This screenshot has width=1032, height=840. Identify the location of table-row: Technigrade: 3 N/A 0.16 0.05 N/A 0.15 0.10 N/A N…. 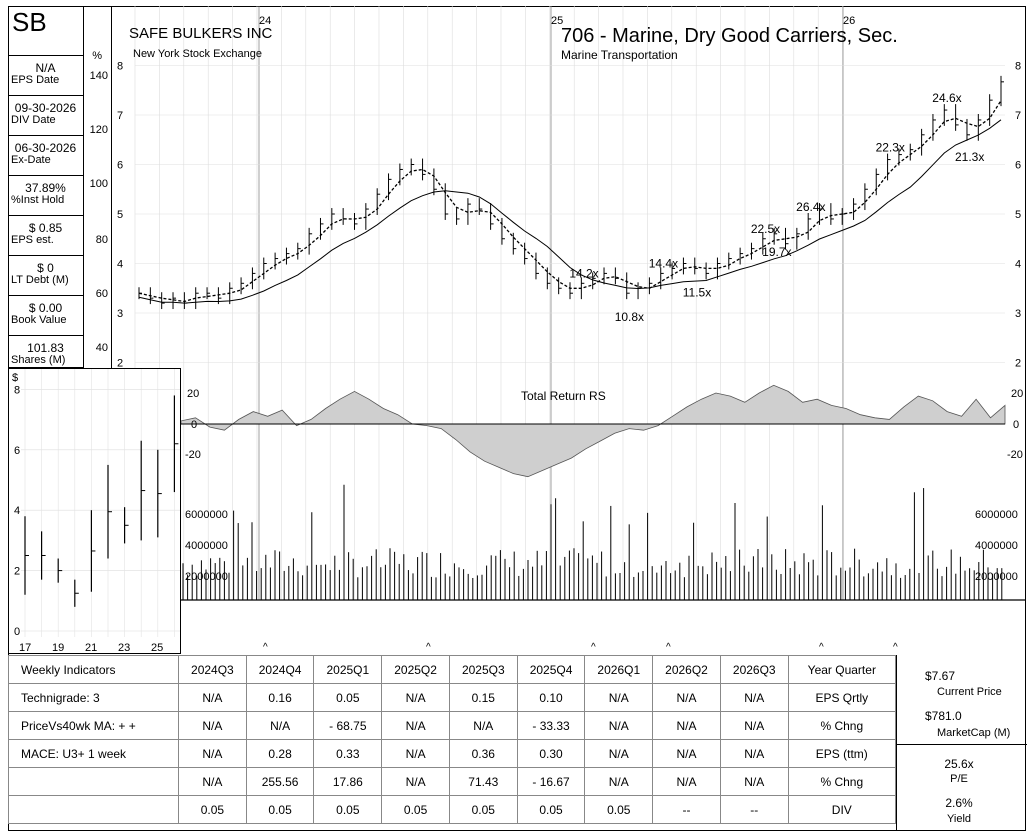
(452, 697).